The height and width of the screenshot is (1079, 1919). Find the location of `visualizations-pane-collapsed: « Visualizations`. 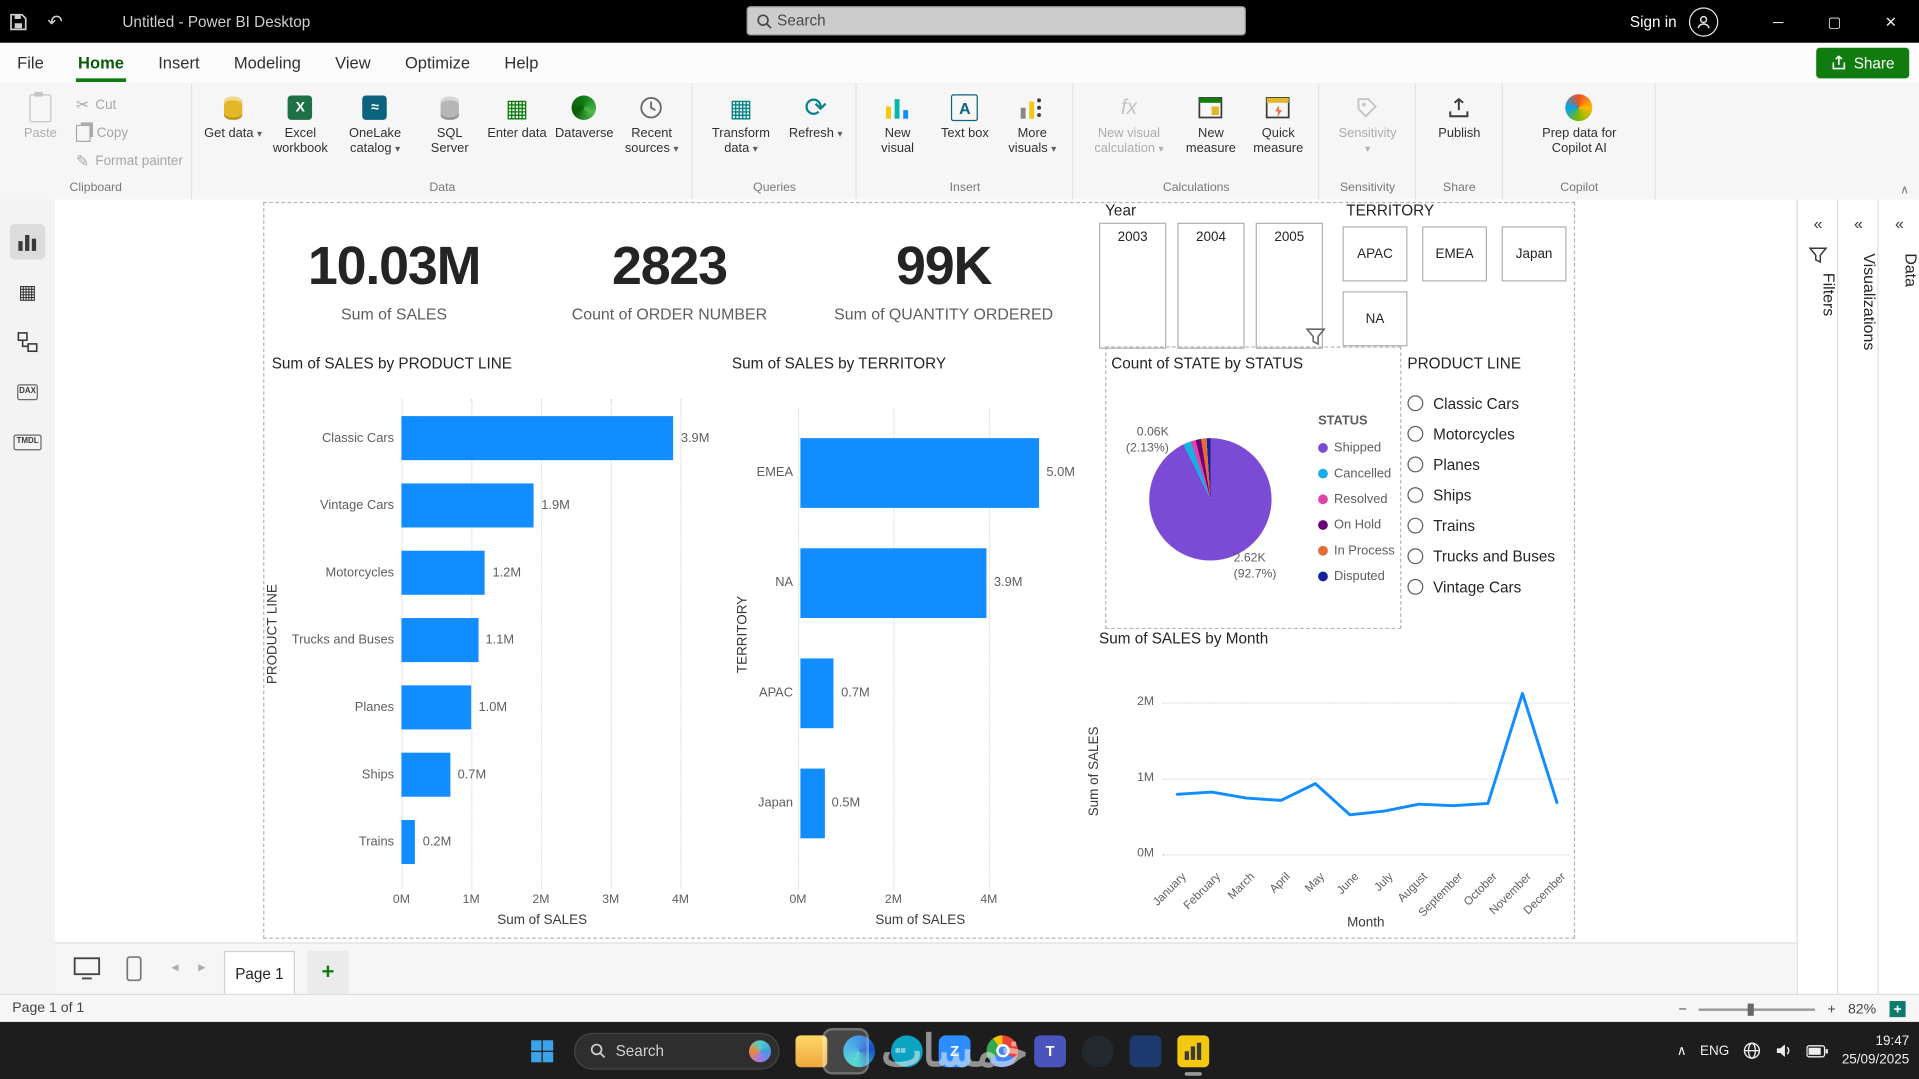

visualizations-pane-collapsed: « Visualizations is located at coordinates (1857, 596).